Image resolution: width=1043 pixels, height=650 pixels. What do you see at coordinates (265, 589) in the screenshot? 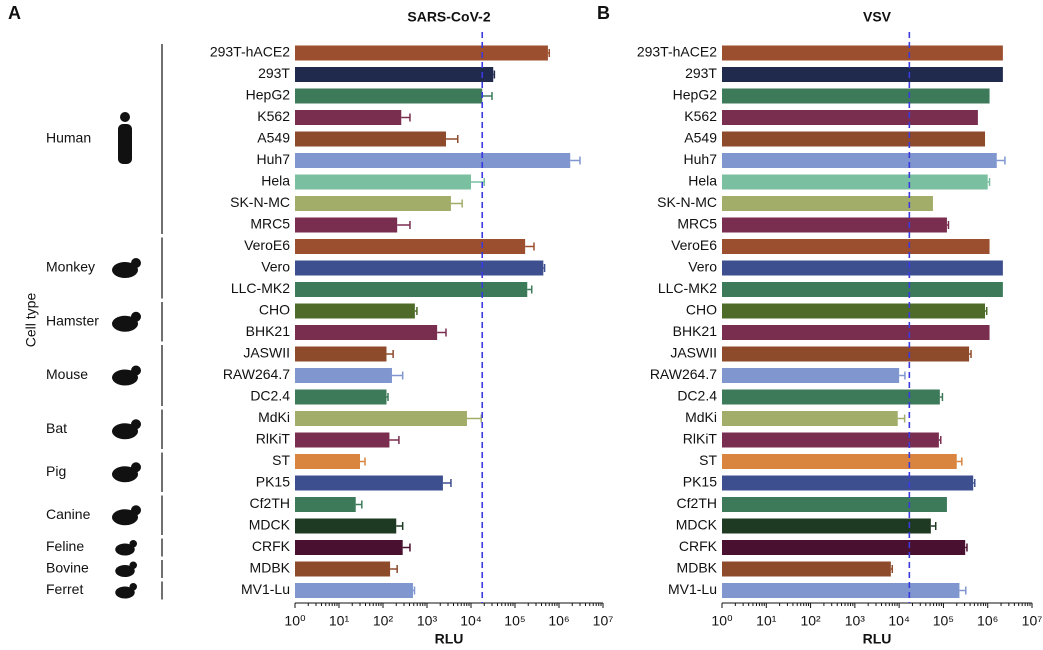
I see `category-label: MV1-Lu` at bounding box center [265, 589].